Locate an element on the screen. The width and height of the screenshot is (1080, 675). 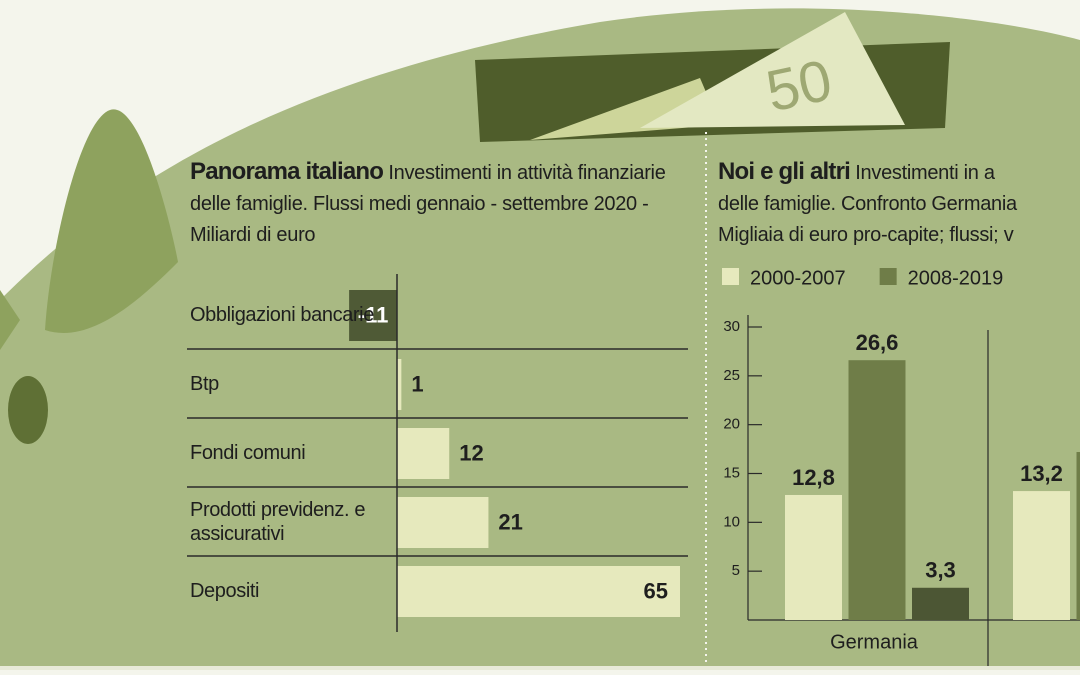
y-tick-label: 5 is located at coordinates (736, 570).